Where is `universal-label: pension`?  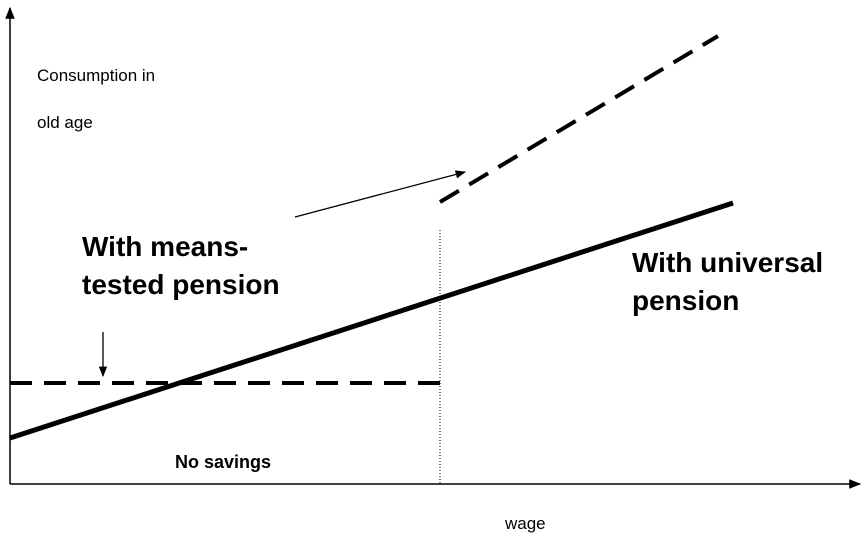 universal-label: pension is located at coordinates (685, 300).